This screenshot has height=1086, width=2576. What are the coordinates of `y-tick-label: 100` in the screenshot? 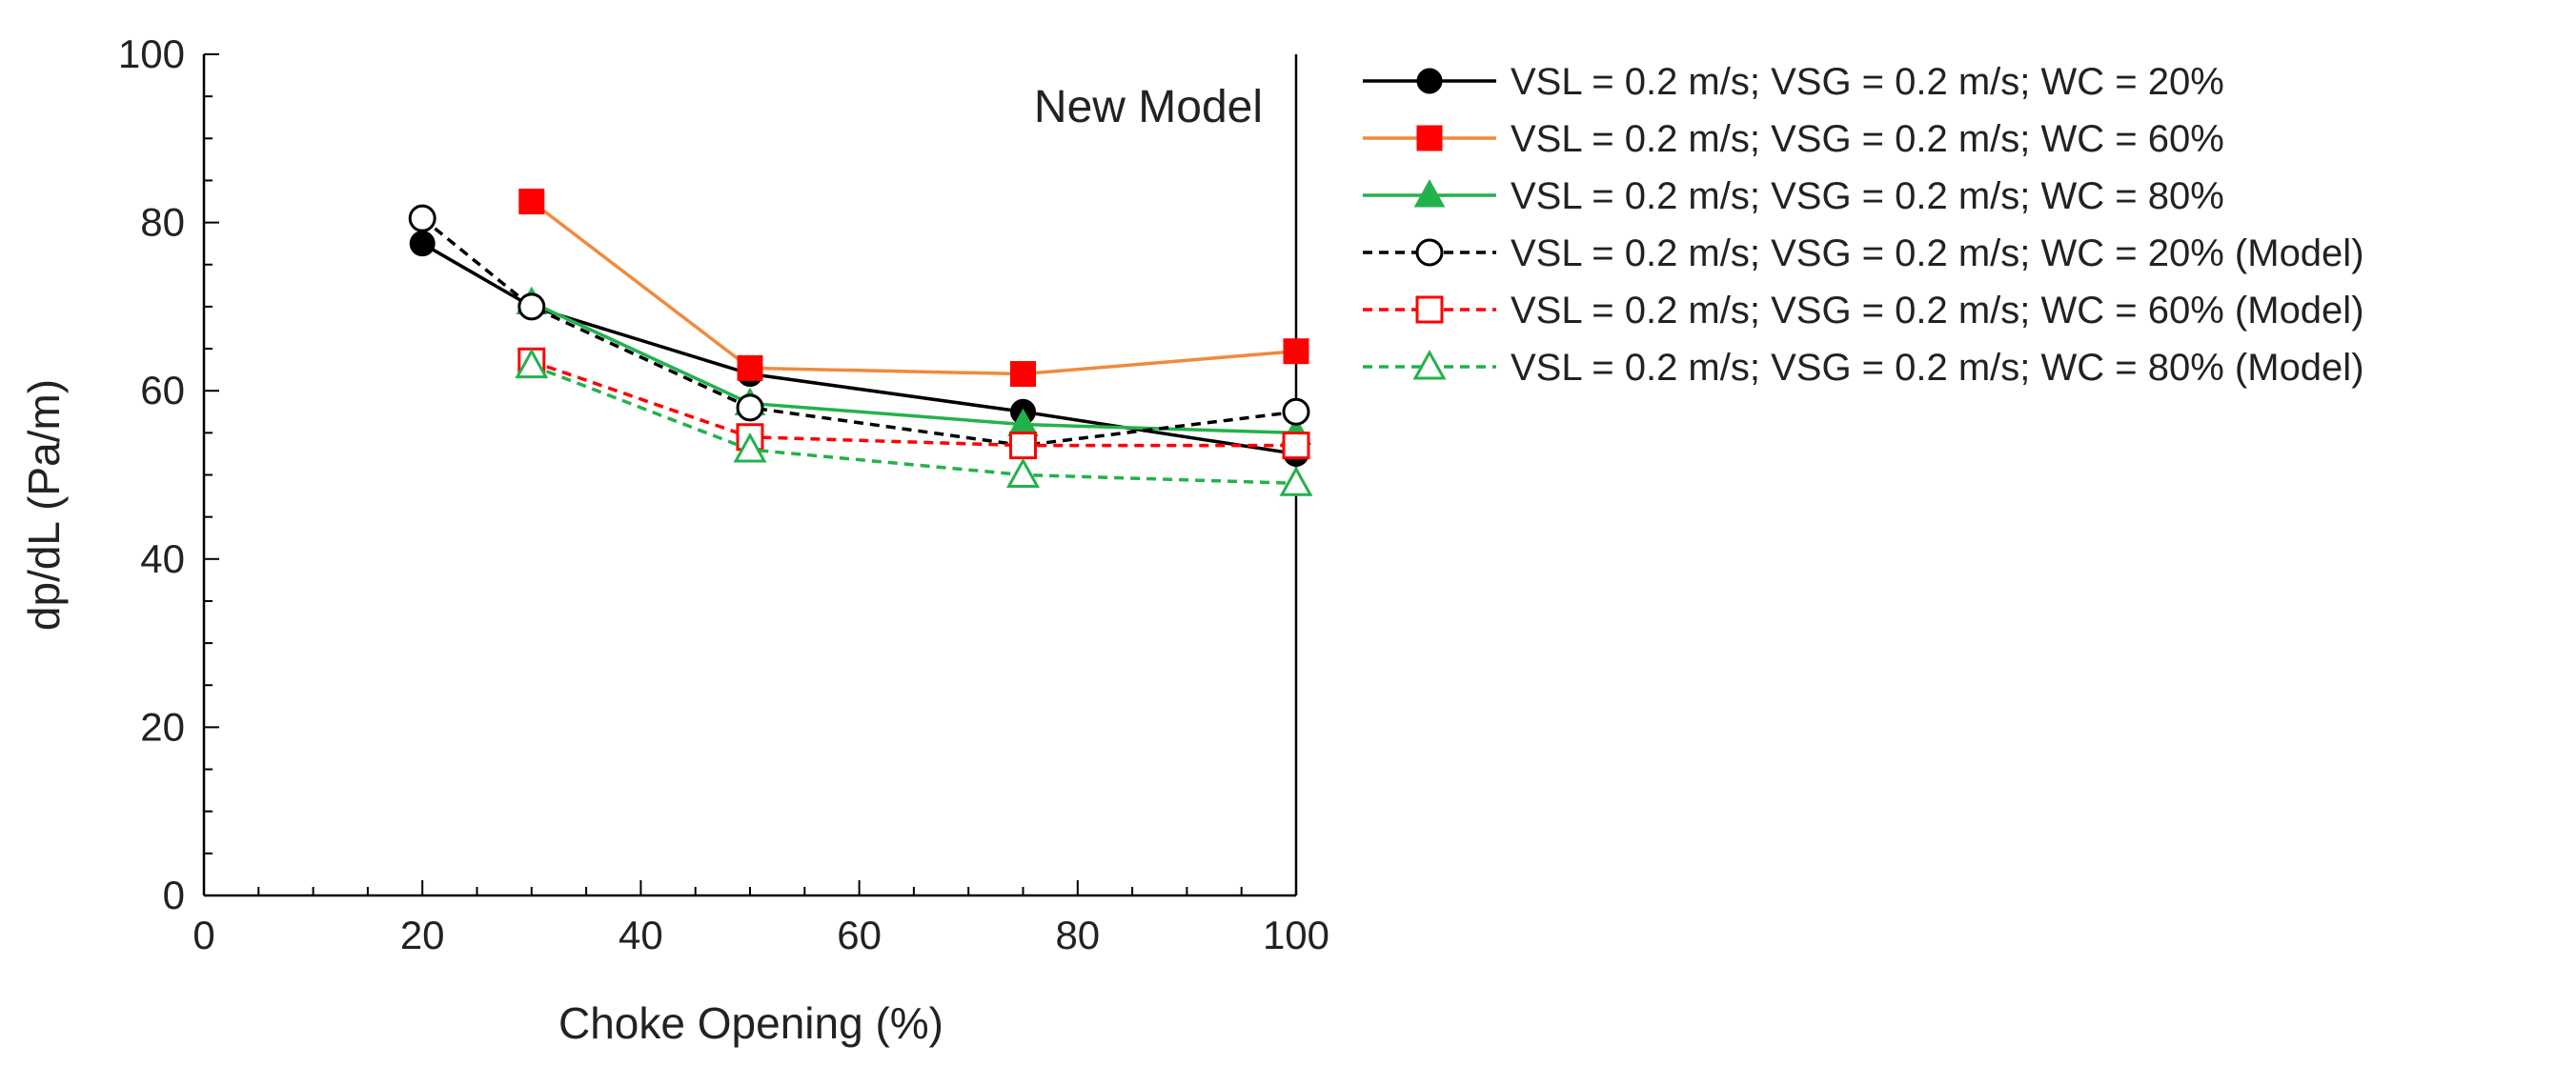 It's located at (152, 53).